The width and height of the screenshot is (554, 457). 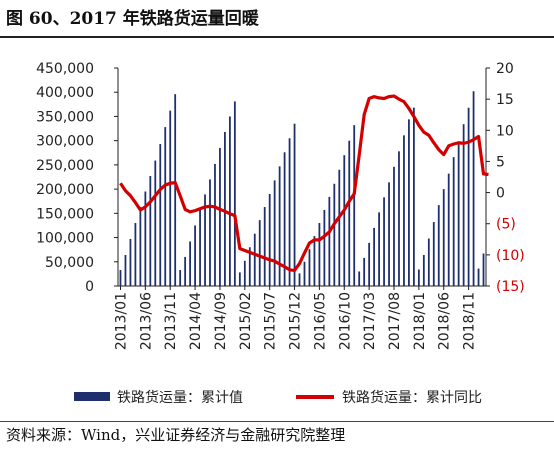 What do you see at coordinates (65, 239) in the screenshot?
I see `left-tick-label: 100,000` at bounding box center [65, 239].